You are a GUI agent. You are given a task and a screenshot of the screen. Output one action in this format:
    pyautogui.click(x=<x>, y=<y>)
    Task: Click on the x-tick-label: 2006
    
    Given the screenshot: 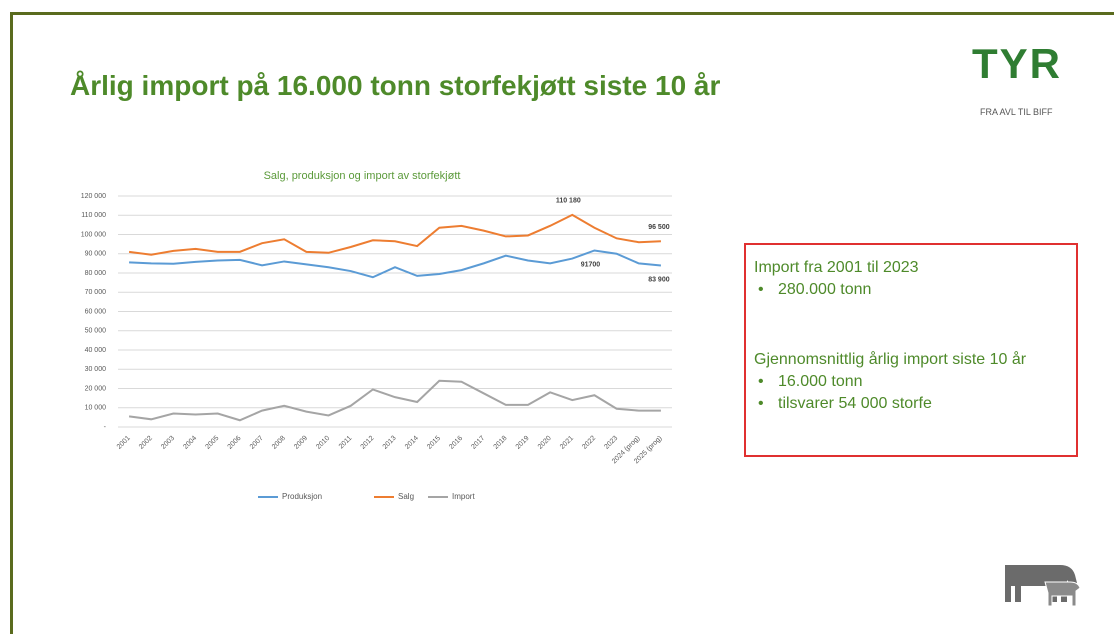 What is the action you would take?
    pyautogui.click(x=235, y=443)
    